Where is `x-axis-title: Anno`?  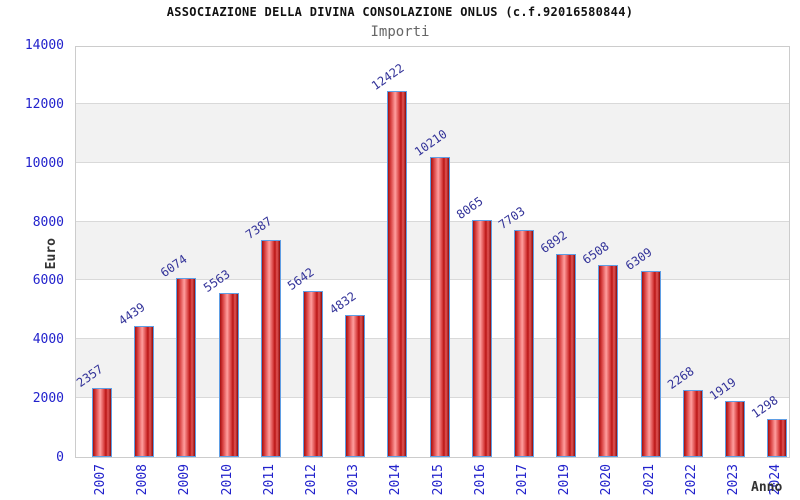
x-axis-title: Anno is located at coordinates (767, 487).